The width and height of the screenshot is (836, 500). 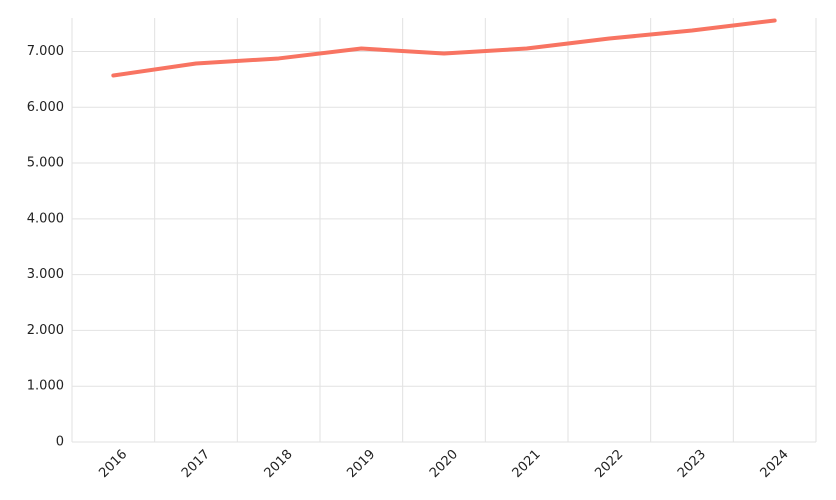 What do you see at coordinates (45, 107) in the screenshot?
I see `y-tick-label: 6.000` at bounding box center [45, 107].